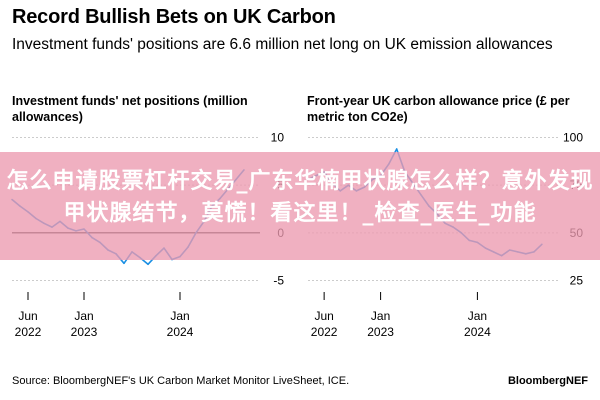  Describe the element at coordinates (577, 280) in the screenshot. I see `y-tick-label: 25` at that location.